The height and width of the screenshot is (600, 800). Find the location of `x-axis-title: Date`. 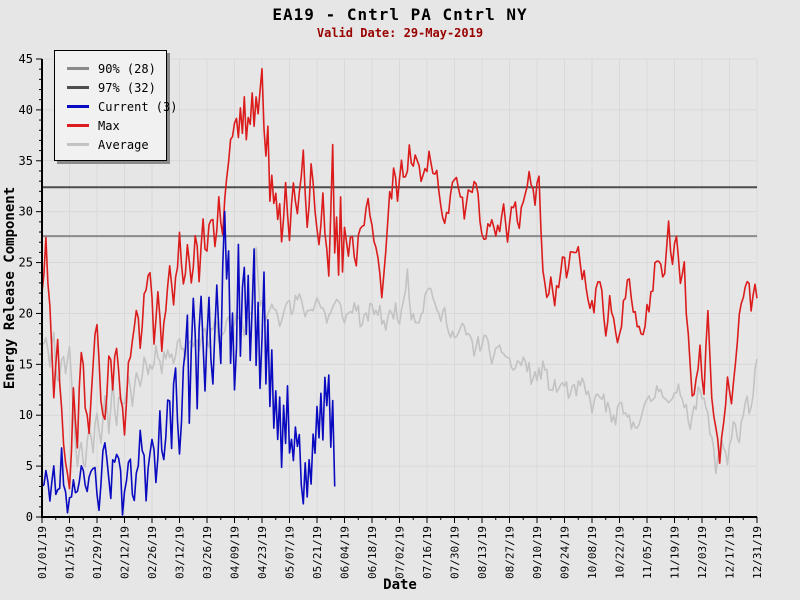

x-axis-title: Date is located at coordinates (400, 585).